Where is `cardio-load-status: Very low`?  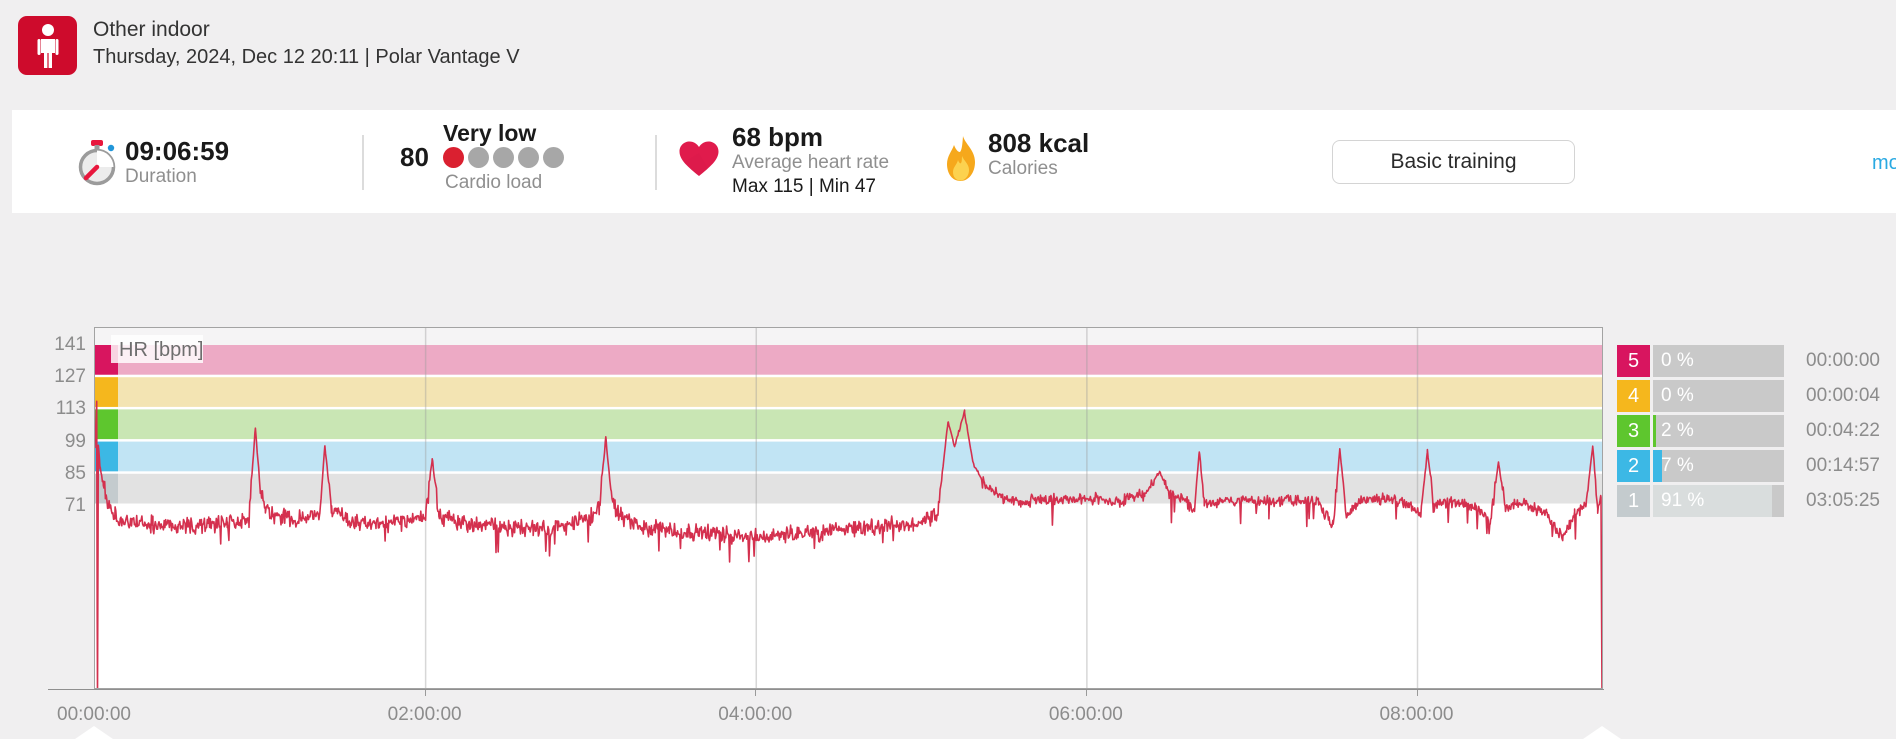
cardio-load-status: Very low is located at coordinates (490, 133).